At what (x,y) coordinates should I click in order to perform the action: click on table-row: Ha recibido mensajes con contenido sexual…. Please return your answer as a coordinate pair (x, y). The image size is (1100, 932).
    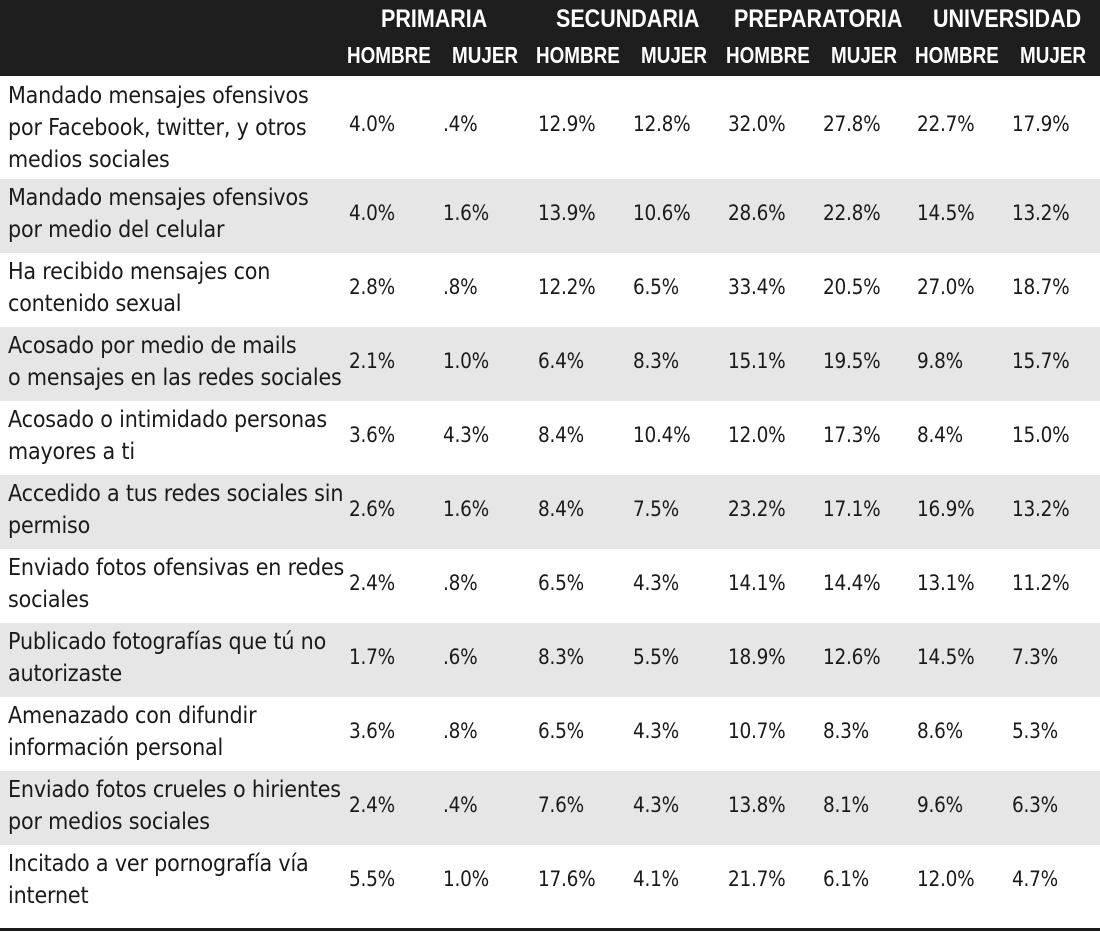
    Looking at the image, I should click on (550, 290).